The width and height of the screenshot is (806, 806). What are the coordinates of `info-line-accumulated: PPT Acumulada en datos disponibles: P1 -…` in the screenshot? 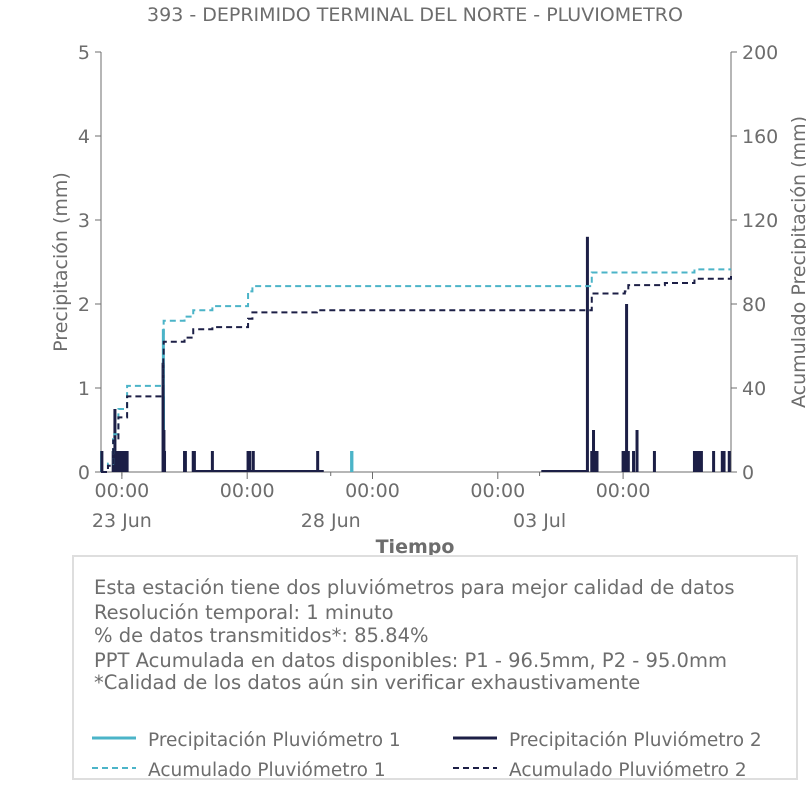 It's located at (410, 660).